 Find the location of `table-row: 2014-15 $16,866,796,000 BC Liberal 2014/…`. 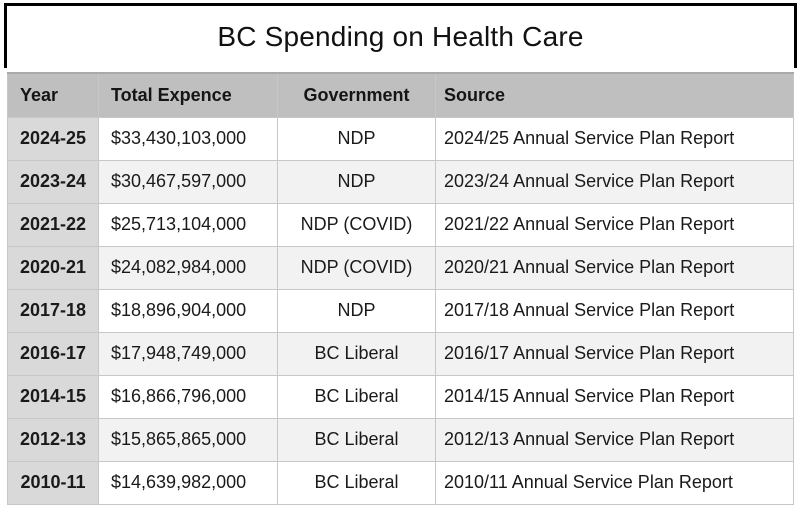

table-row: 2014-15 $16,866,796,000 BC Liberal 2014/… is located at coordinates (400, 396).